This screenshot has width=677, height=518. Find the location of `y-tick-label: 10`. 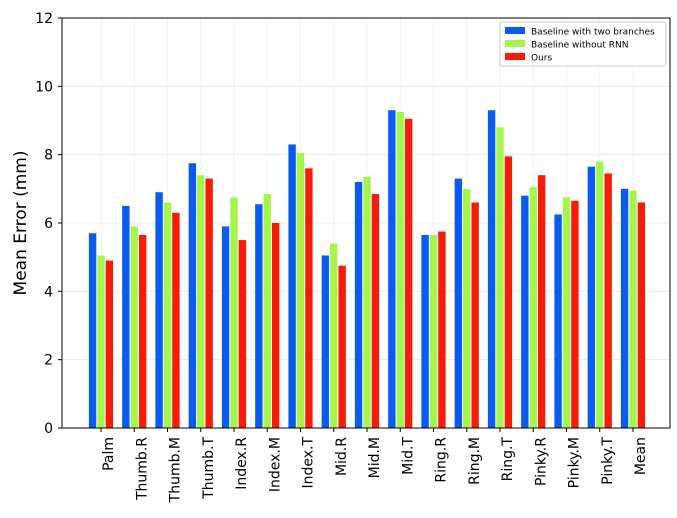

y-tick-label: 10 is located at coordinates (44, 87).